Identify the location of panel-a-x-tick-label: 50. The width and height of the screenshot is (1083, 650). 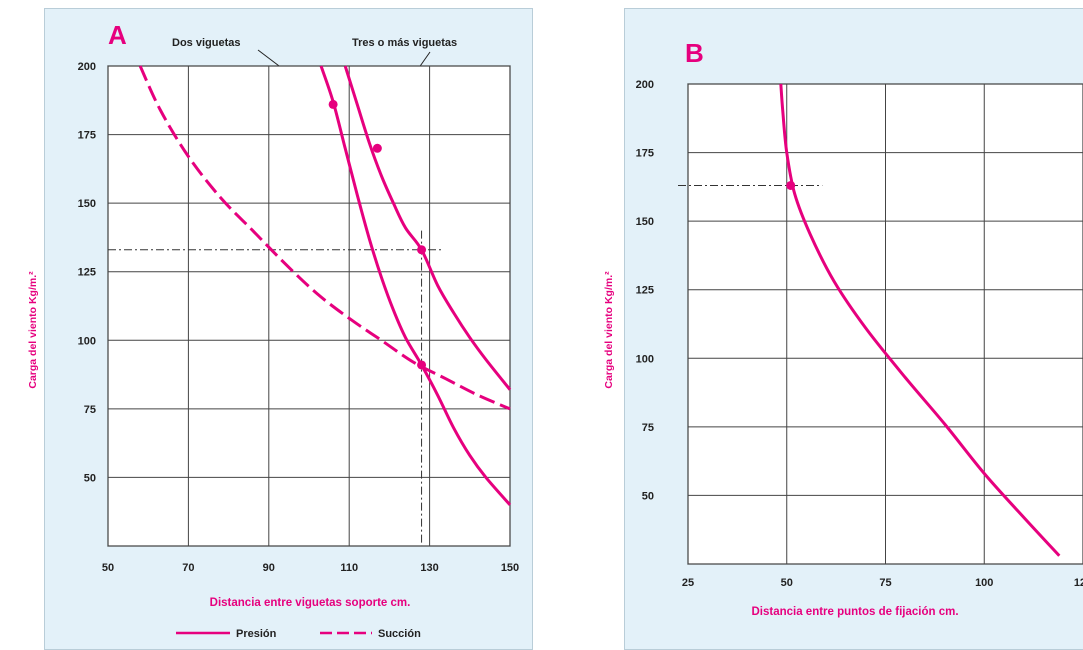
(108, 568).